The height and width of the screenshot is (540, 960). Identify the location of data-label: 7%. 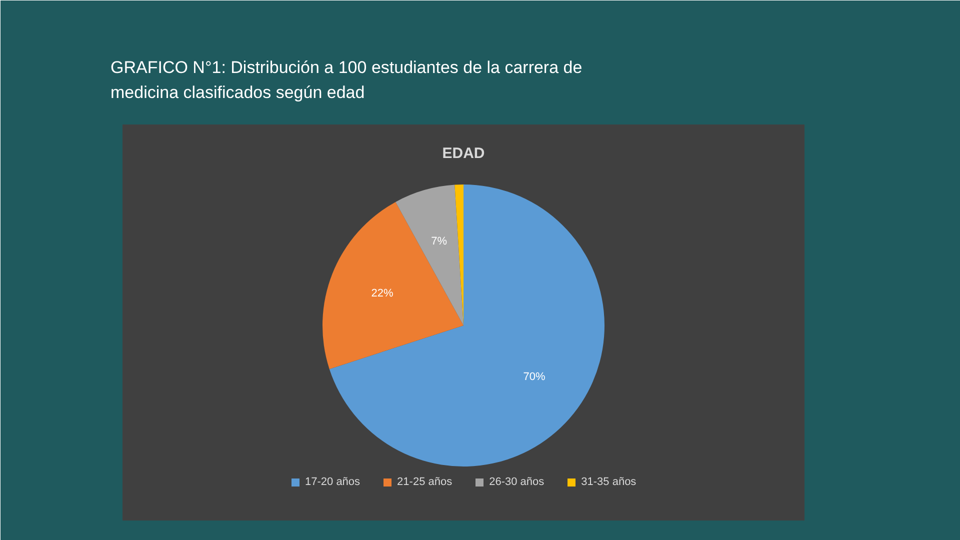
(439, 242).